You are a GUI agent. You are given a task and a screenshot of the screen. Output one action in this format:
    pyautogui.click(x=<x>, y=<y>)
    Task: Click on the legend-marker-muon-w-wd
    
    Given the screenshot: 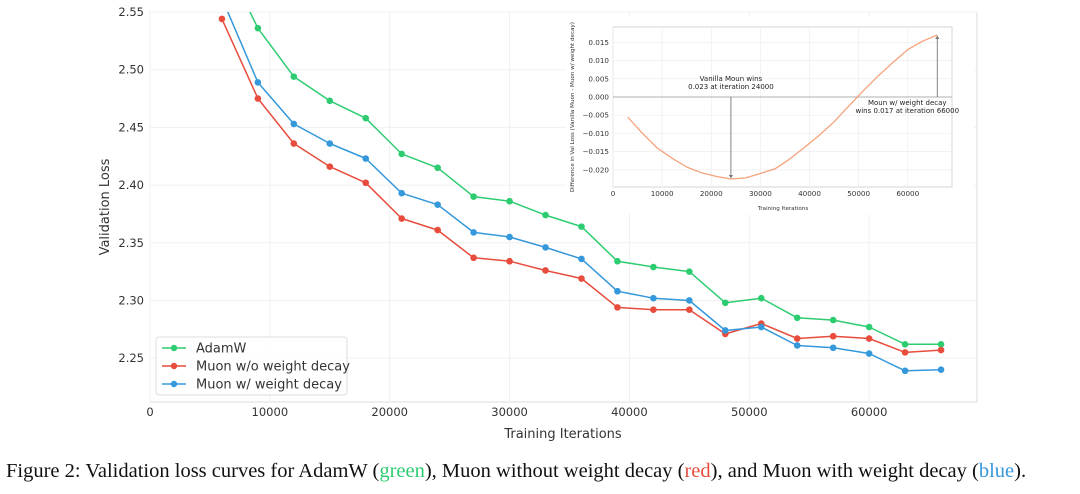 What is the action you would take?
    pyautogui.click(x=174, y=384)
    